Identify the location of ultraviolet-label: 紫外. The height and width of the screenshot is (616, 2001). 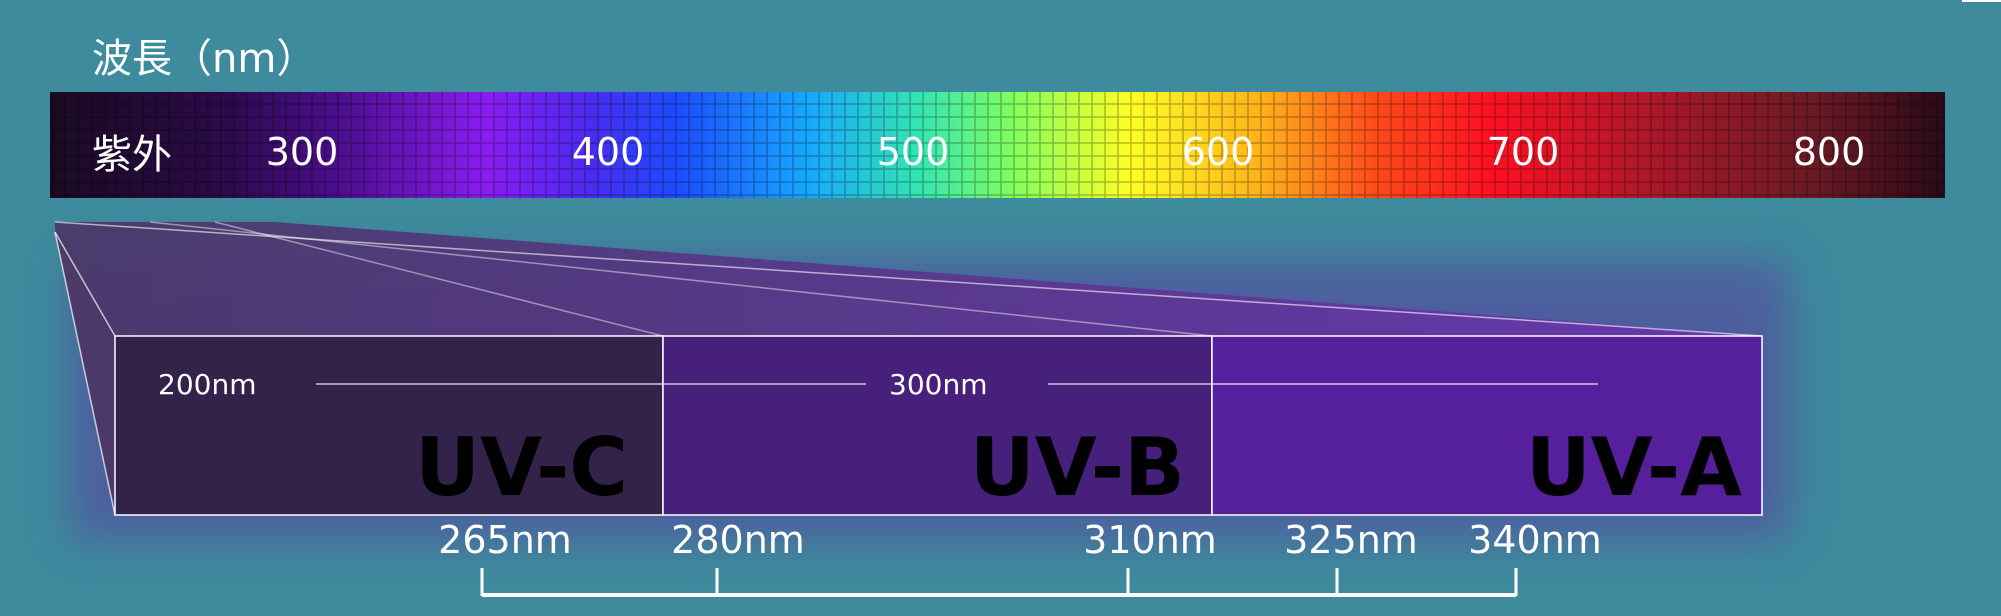
(132, 155).